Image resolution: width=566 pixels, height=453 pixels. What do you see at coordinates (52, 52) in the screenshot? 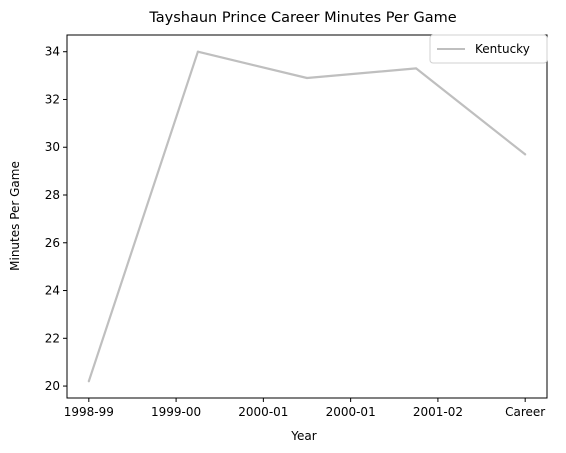
I see `y-tick-label: 34` at bounding box center [52, 52].